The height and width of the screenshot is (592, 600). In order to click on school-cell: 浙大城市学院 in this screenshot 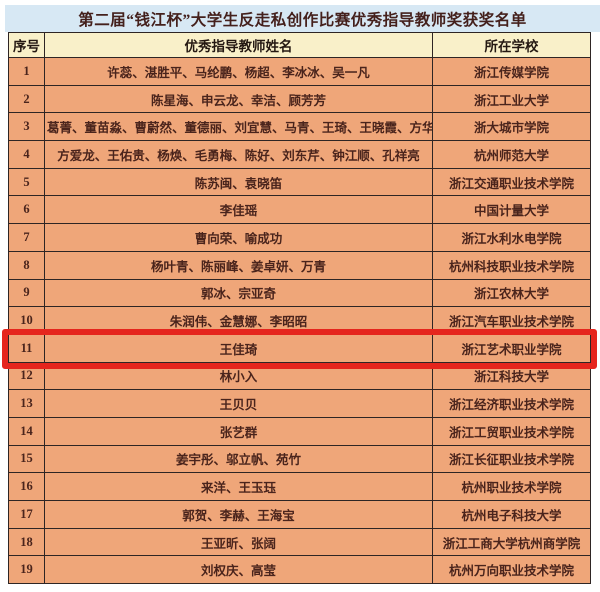, I will do `click(511, 127)`.